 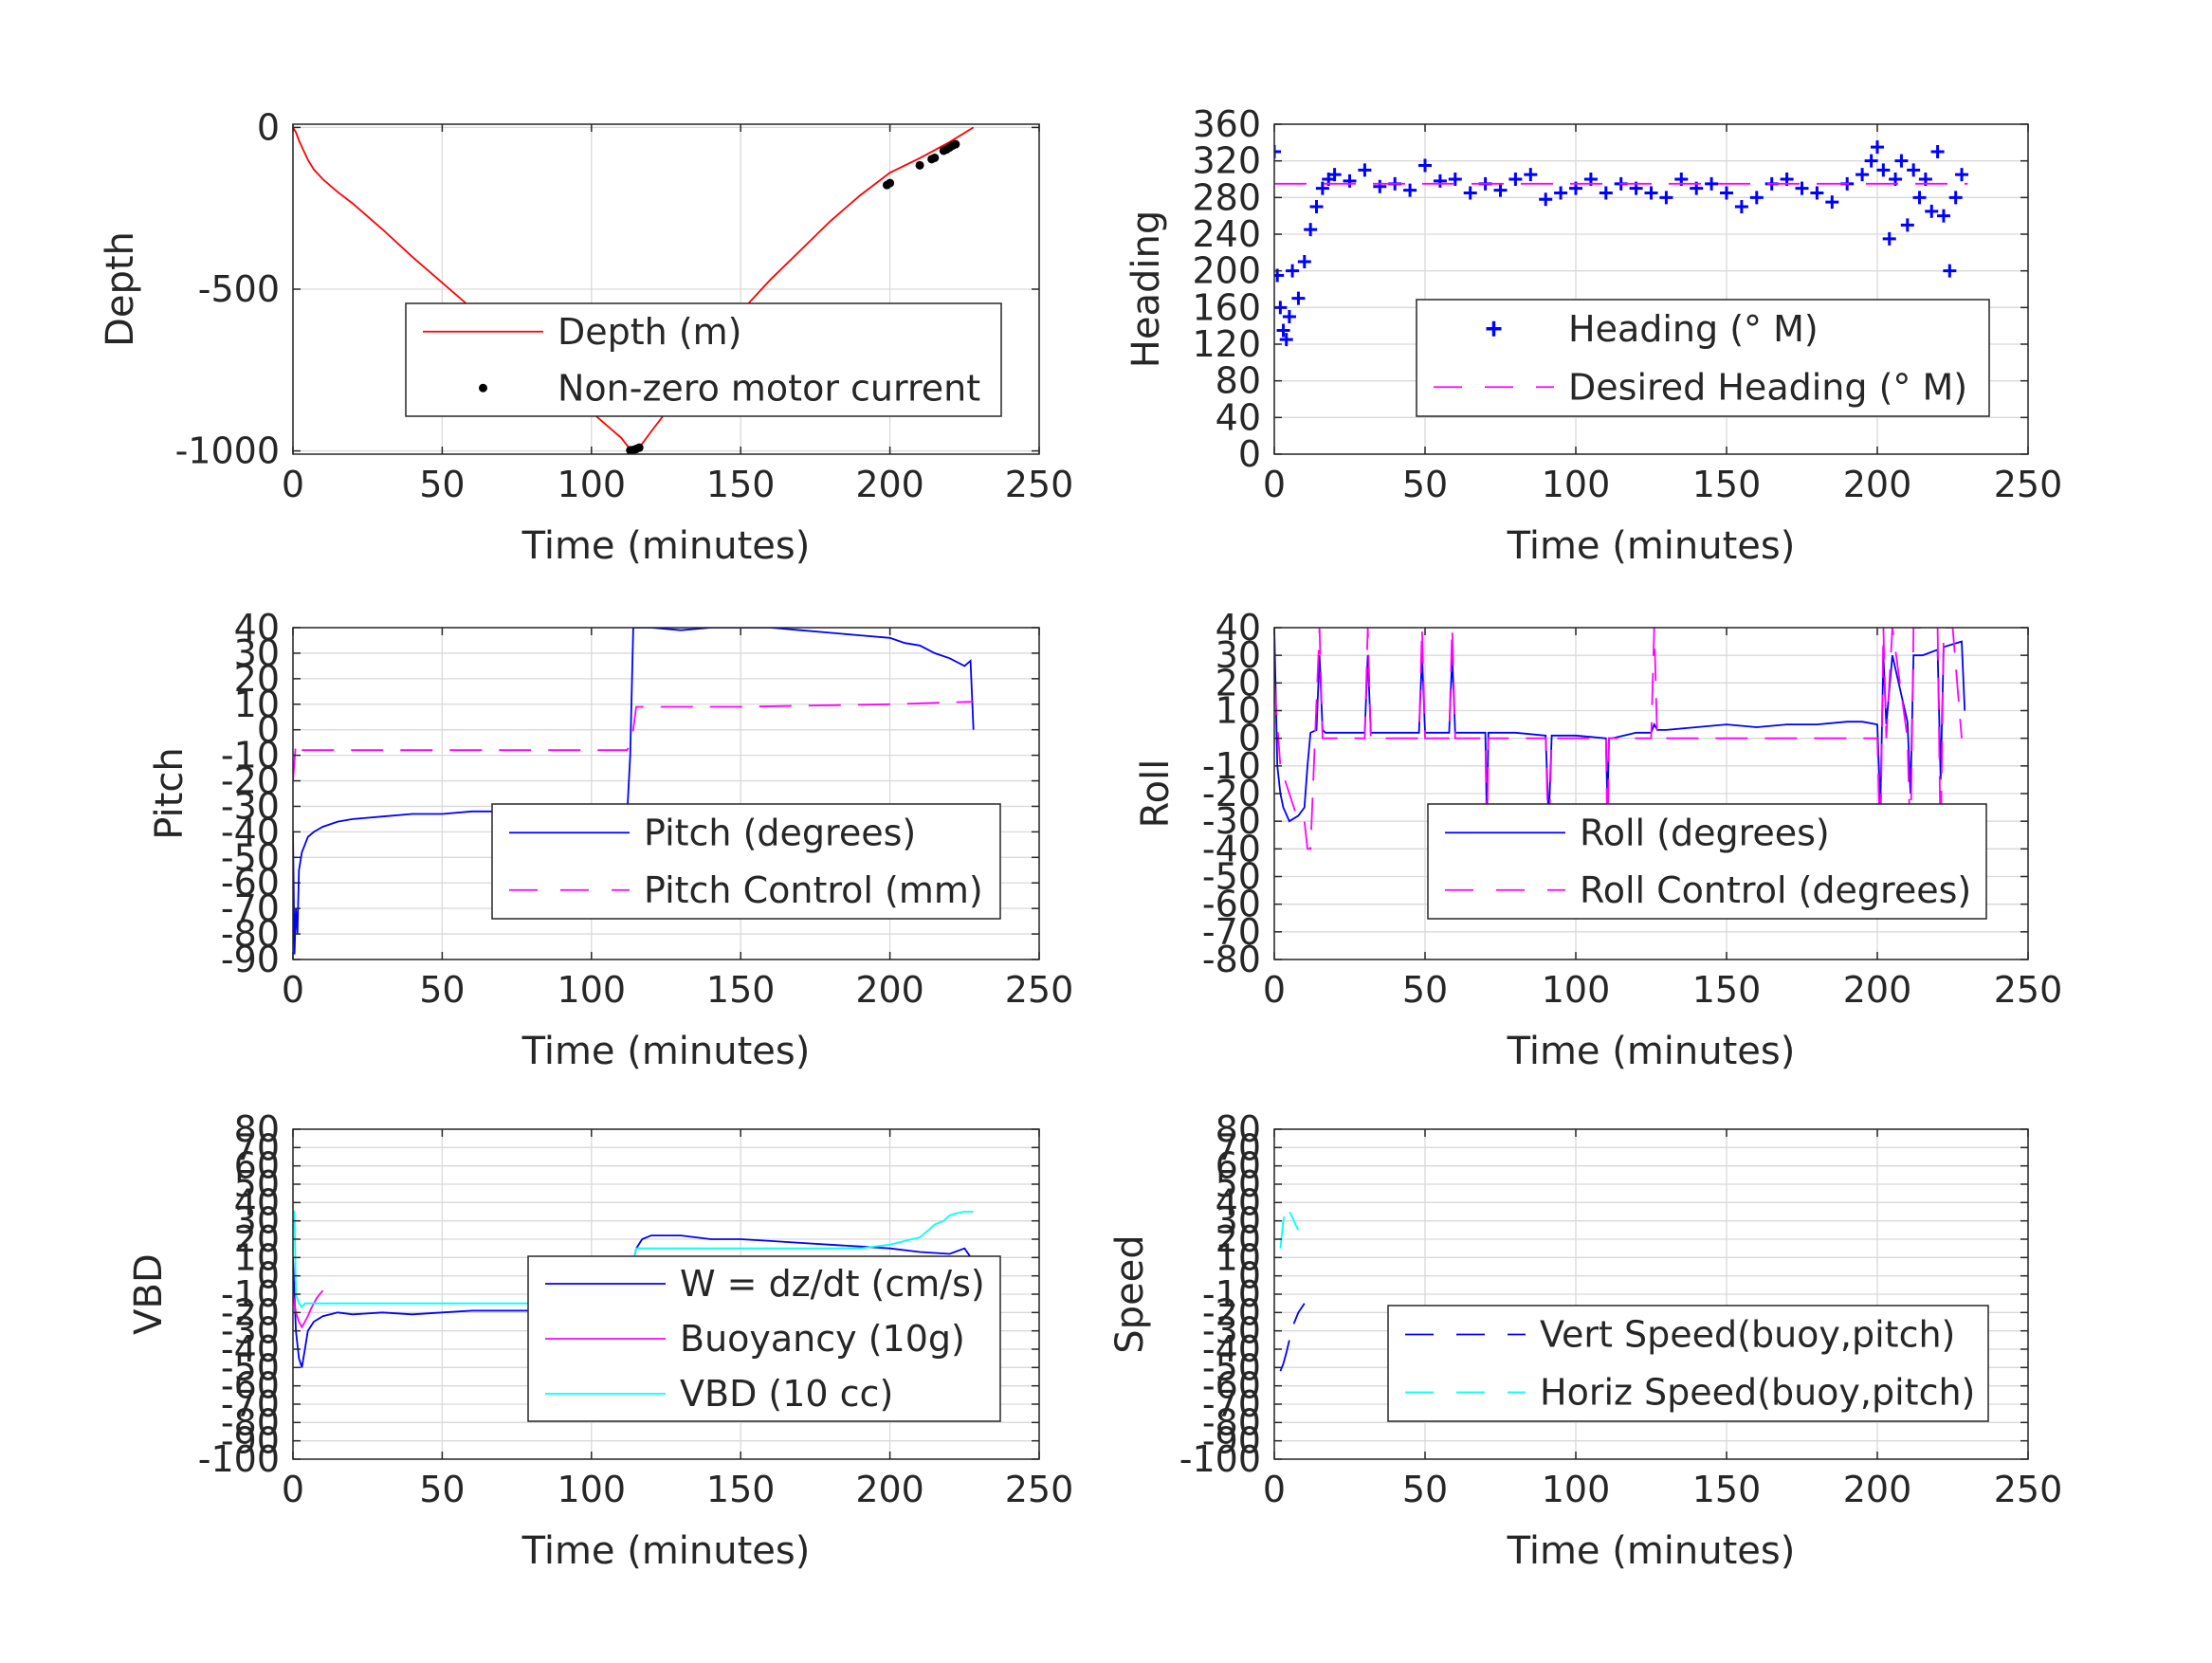 I want to click on speed-legend-box, so click(x=1688, y=1364).